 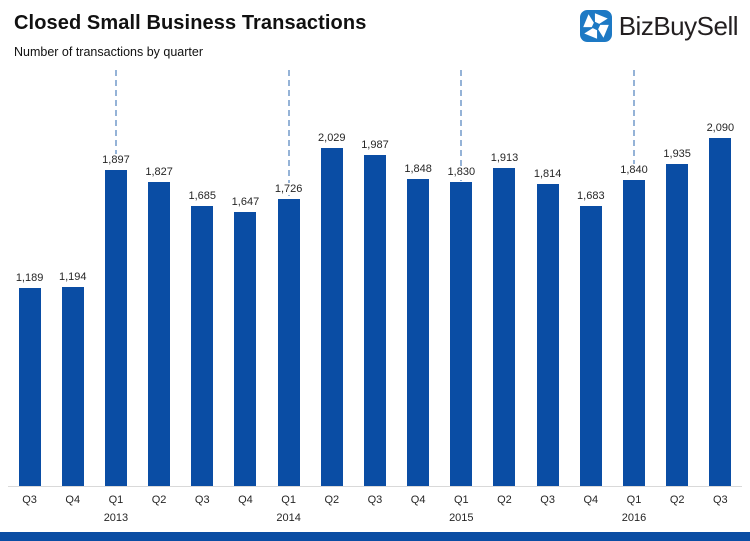 What do you see at coordinates (461, 518) in the screenshot?
I see `year-tick-label: 2015` at bounding box center [461, 518].